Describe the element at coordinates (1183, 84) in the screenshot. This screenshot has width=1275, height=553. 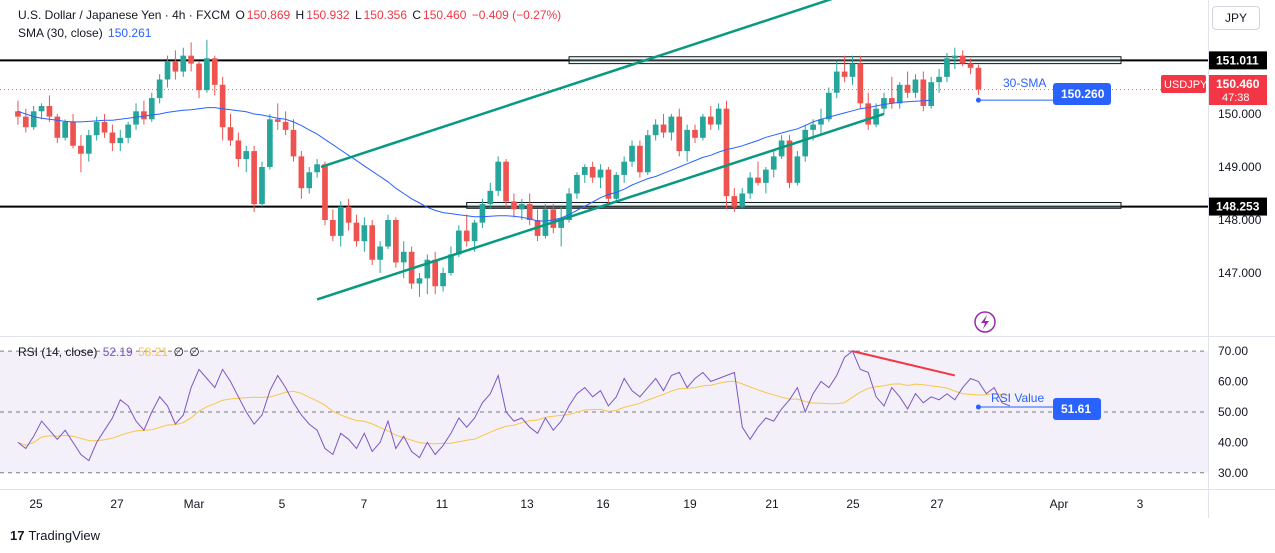
I see `symbol-tag` at that location.